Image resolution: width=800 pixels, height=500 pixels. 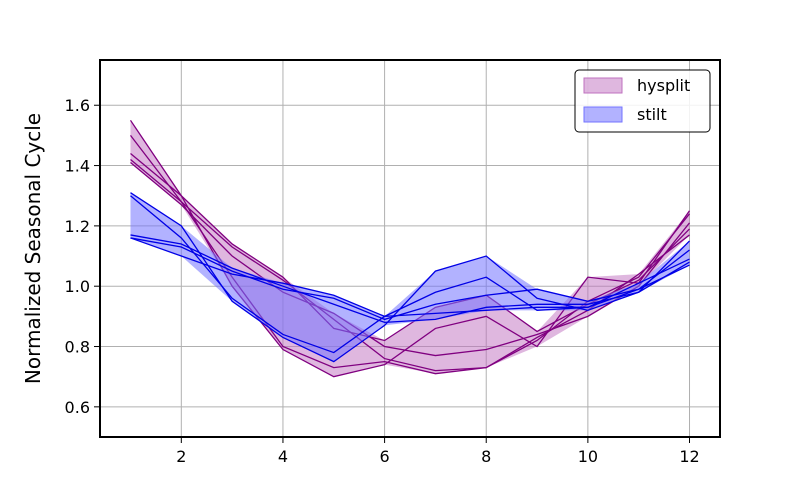 What do you see at coordinates (689, 456) in the screenshot?
I see `x-tick-label: 12` at bounding box center [689, 456].